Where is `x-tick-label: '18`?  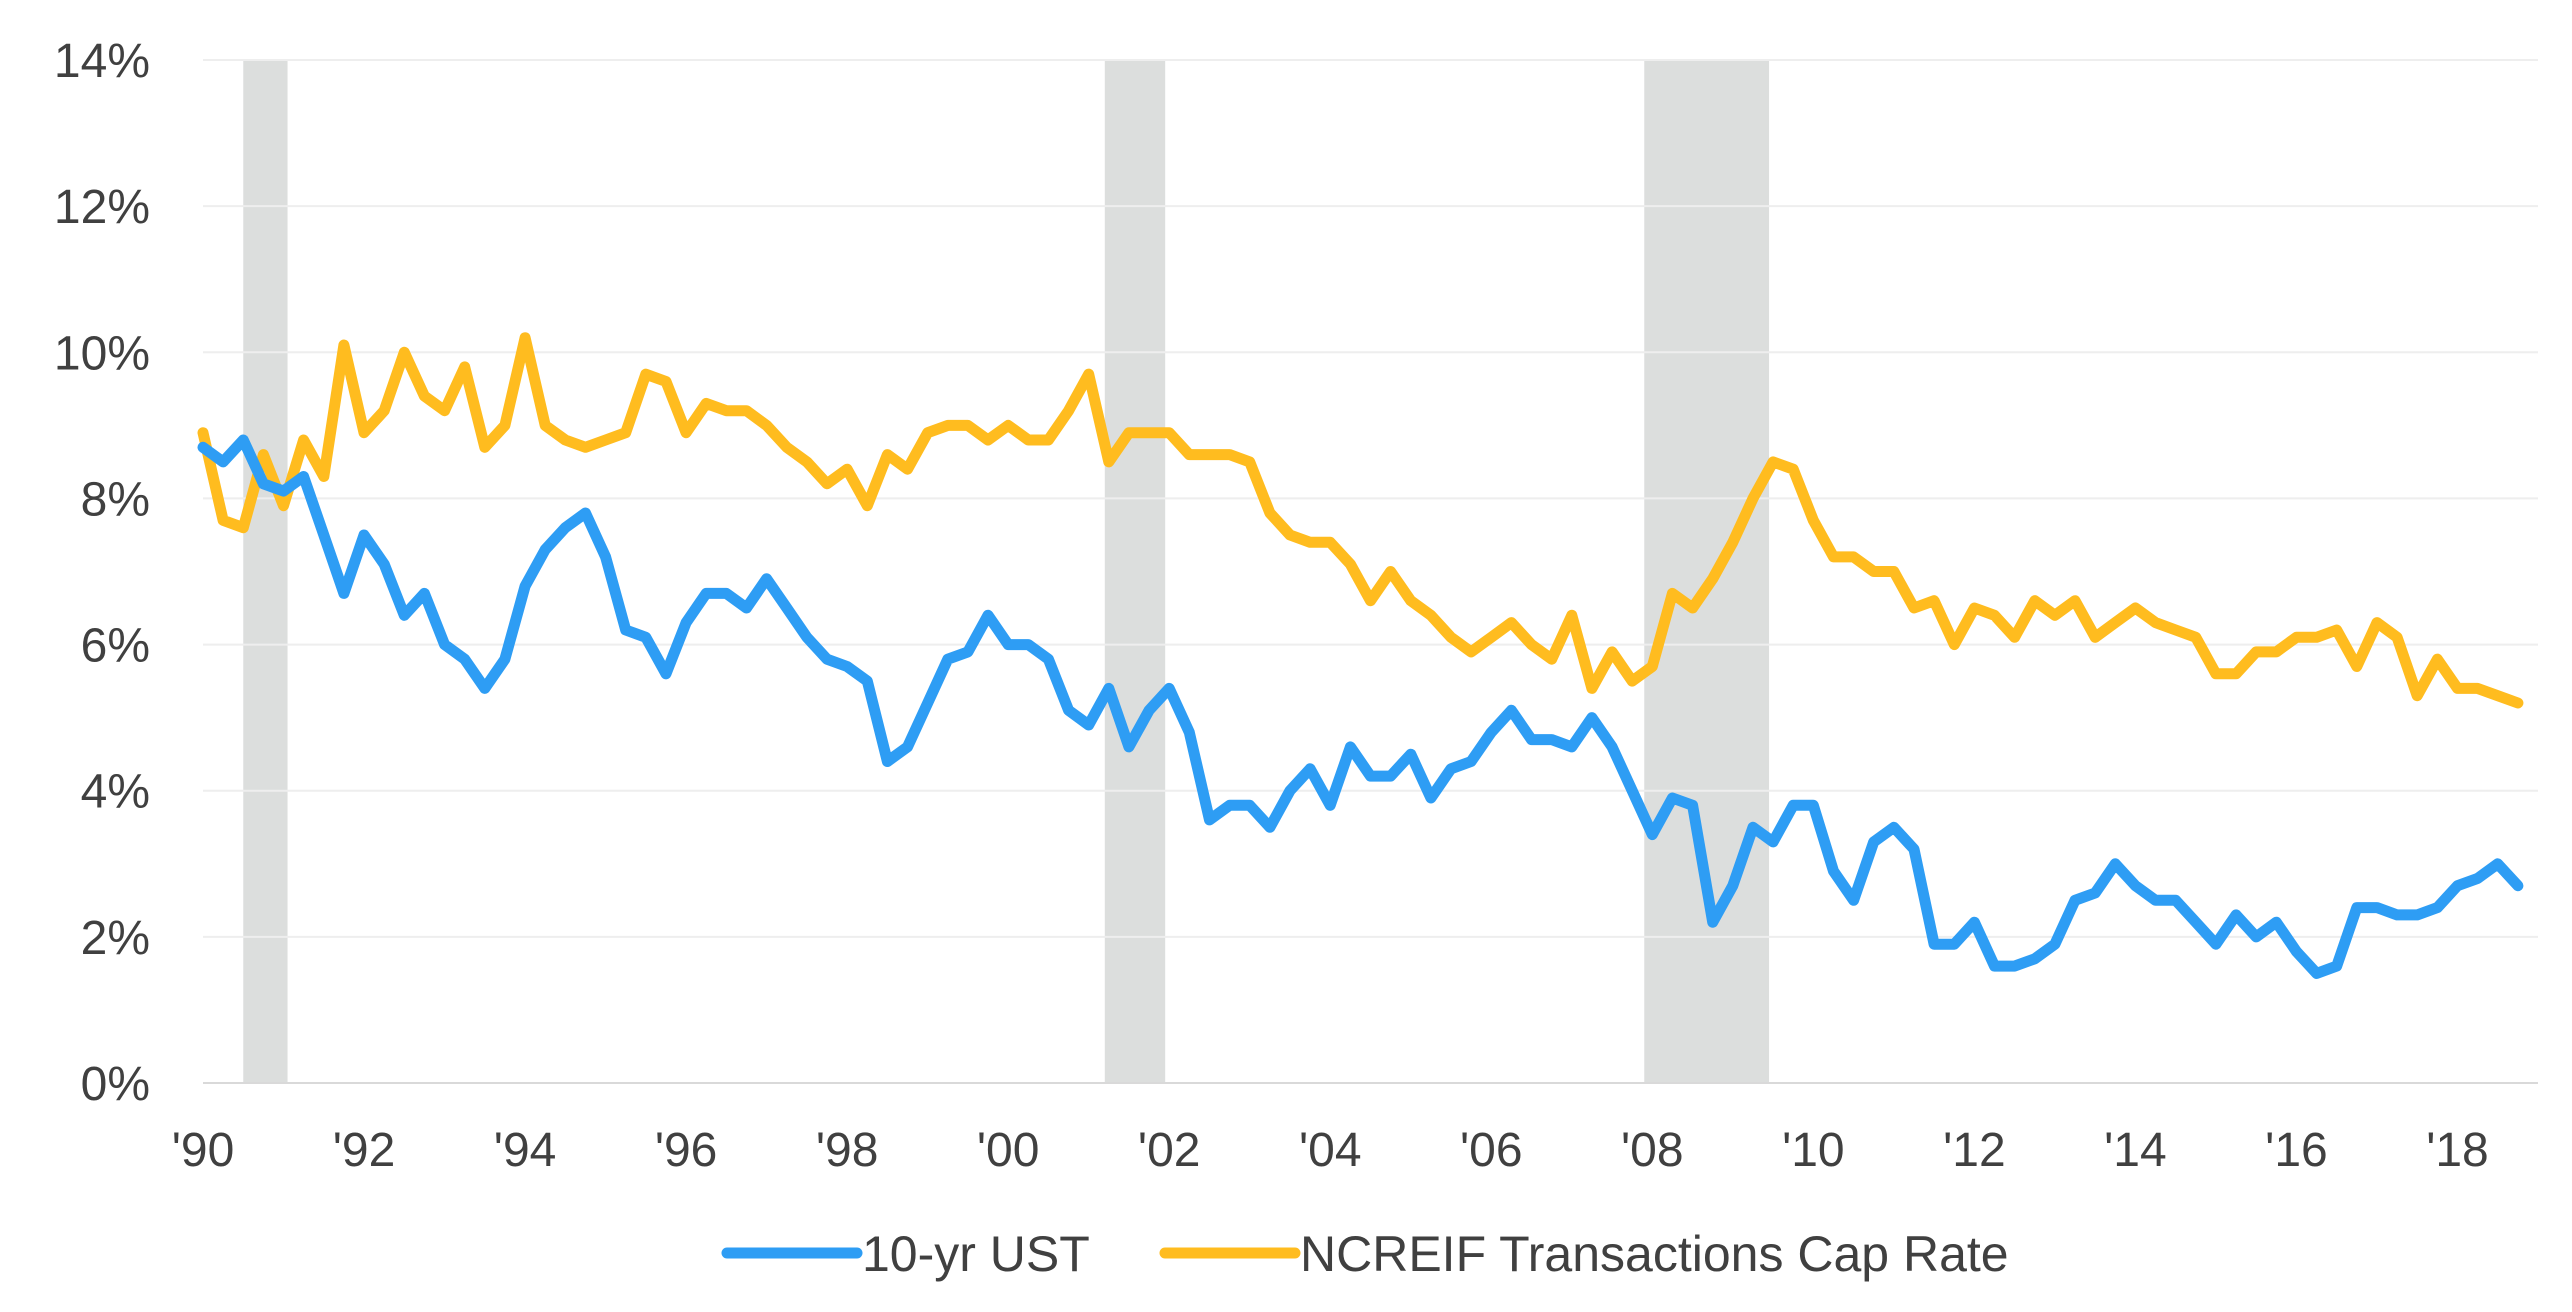 x-tick-label: '18 is located at coordinates (2457, 1150).